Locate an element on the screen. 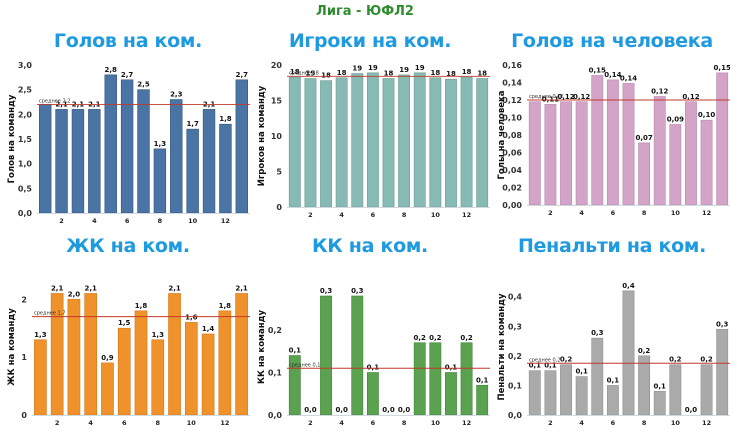  y-axis-label: Игроков на команду is located at coordinates (262, 135).